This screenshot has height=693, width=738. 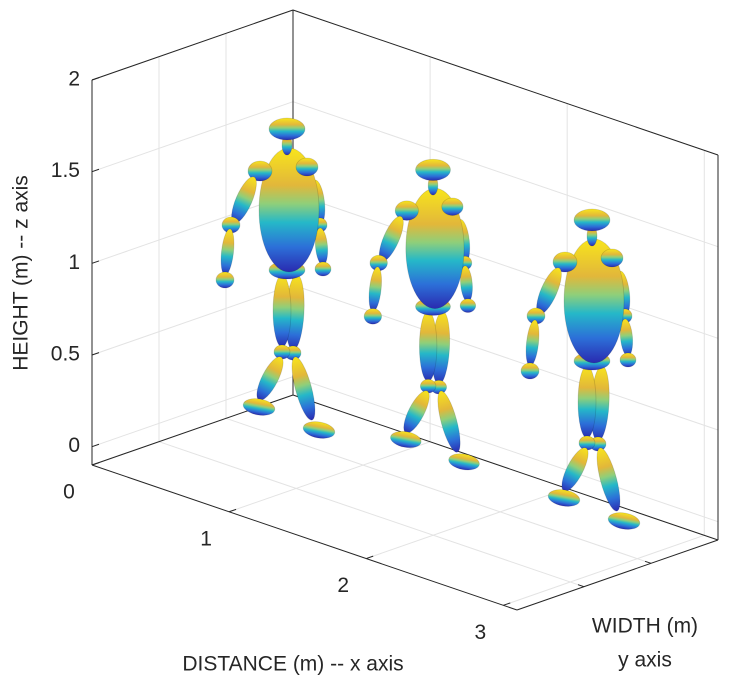 I want to click on z-tick-label: 1.5, so click(x=65, y=170).